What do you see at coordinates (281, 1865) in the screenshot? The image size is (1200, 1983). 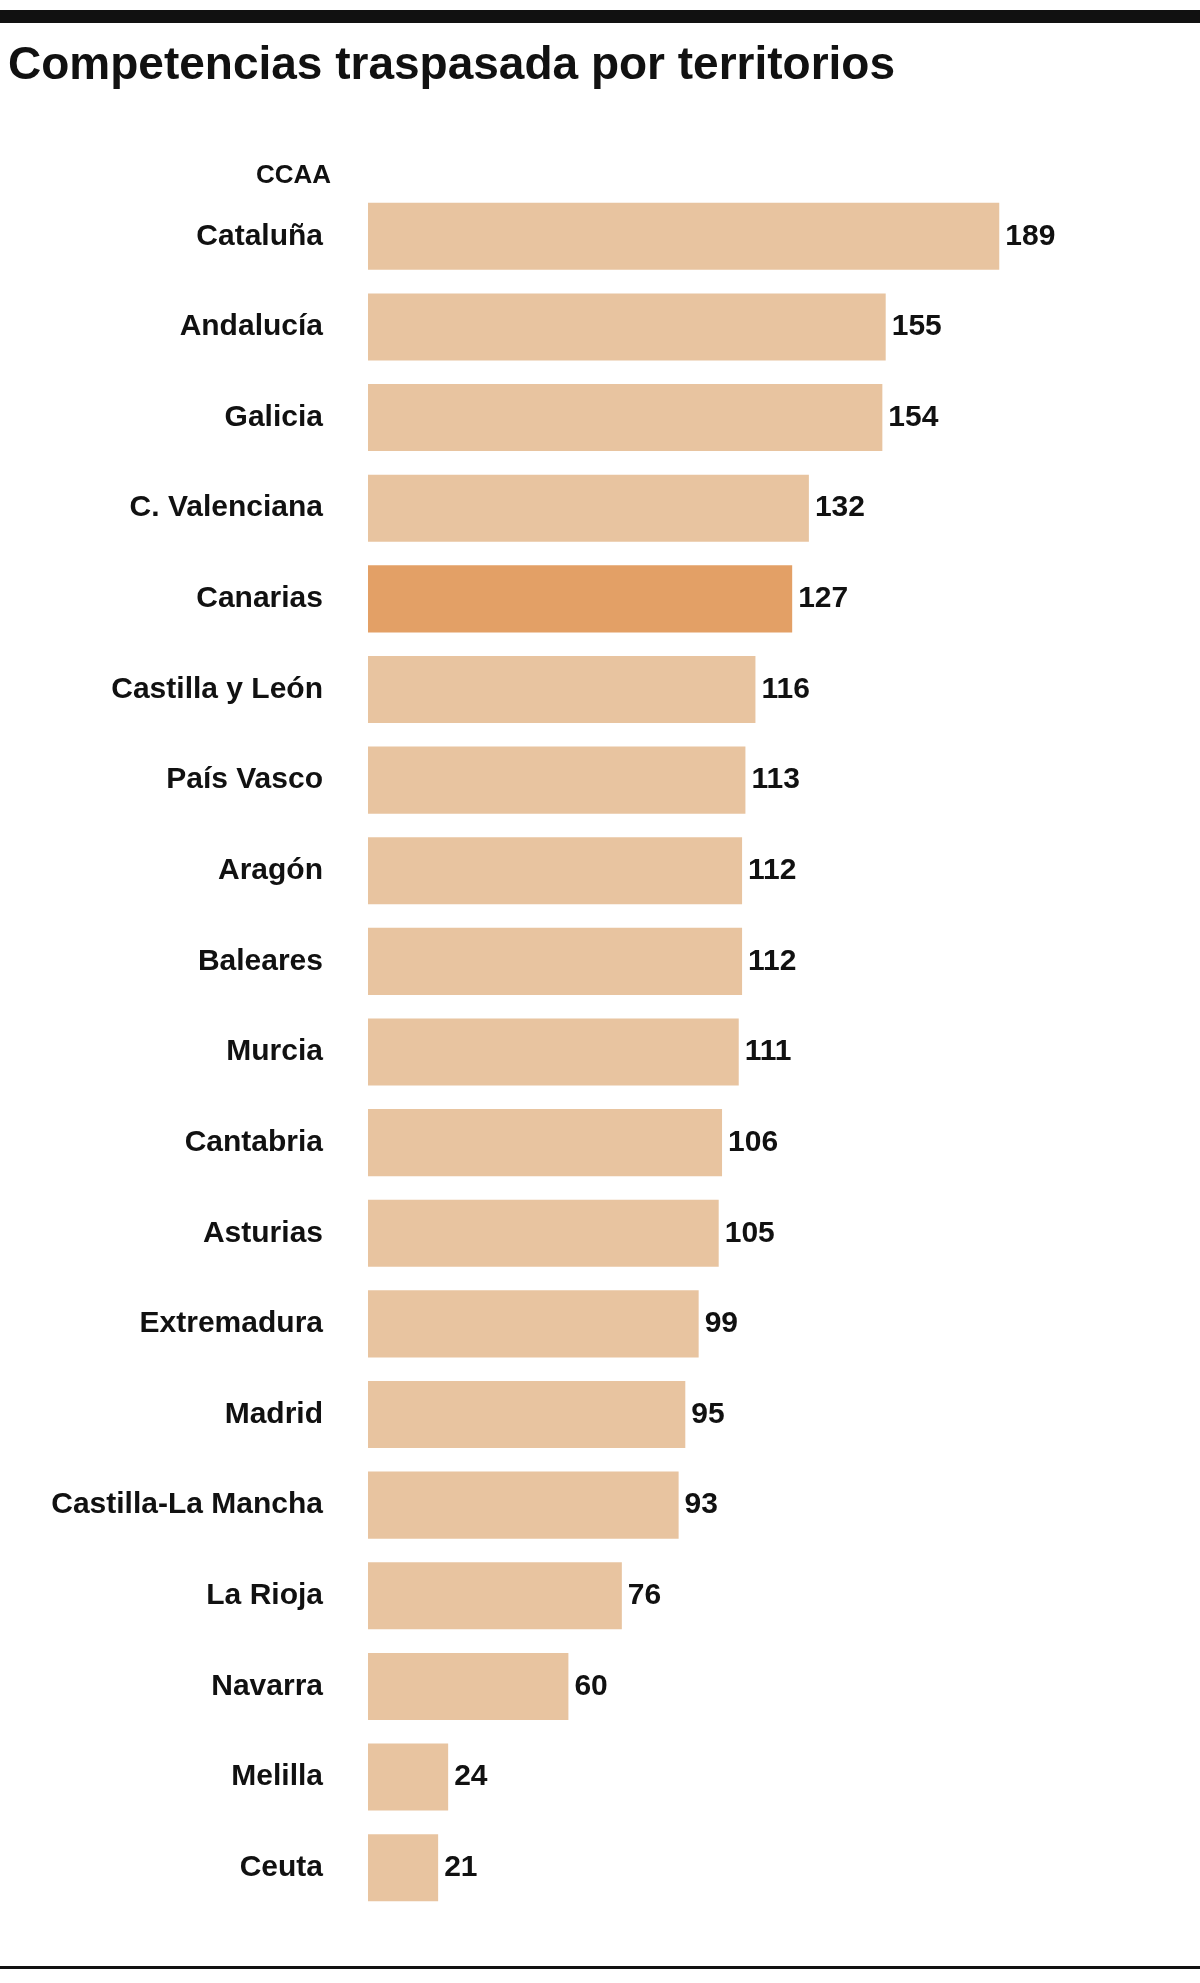 I see `y-tick-label: Ceuta` at bounding box center [281, 1865].